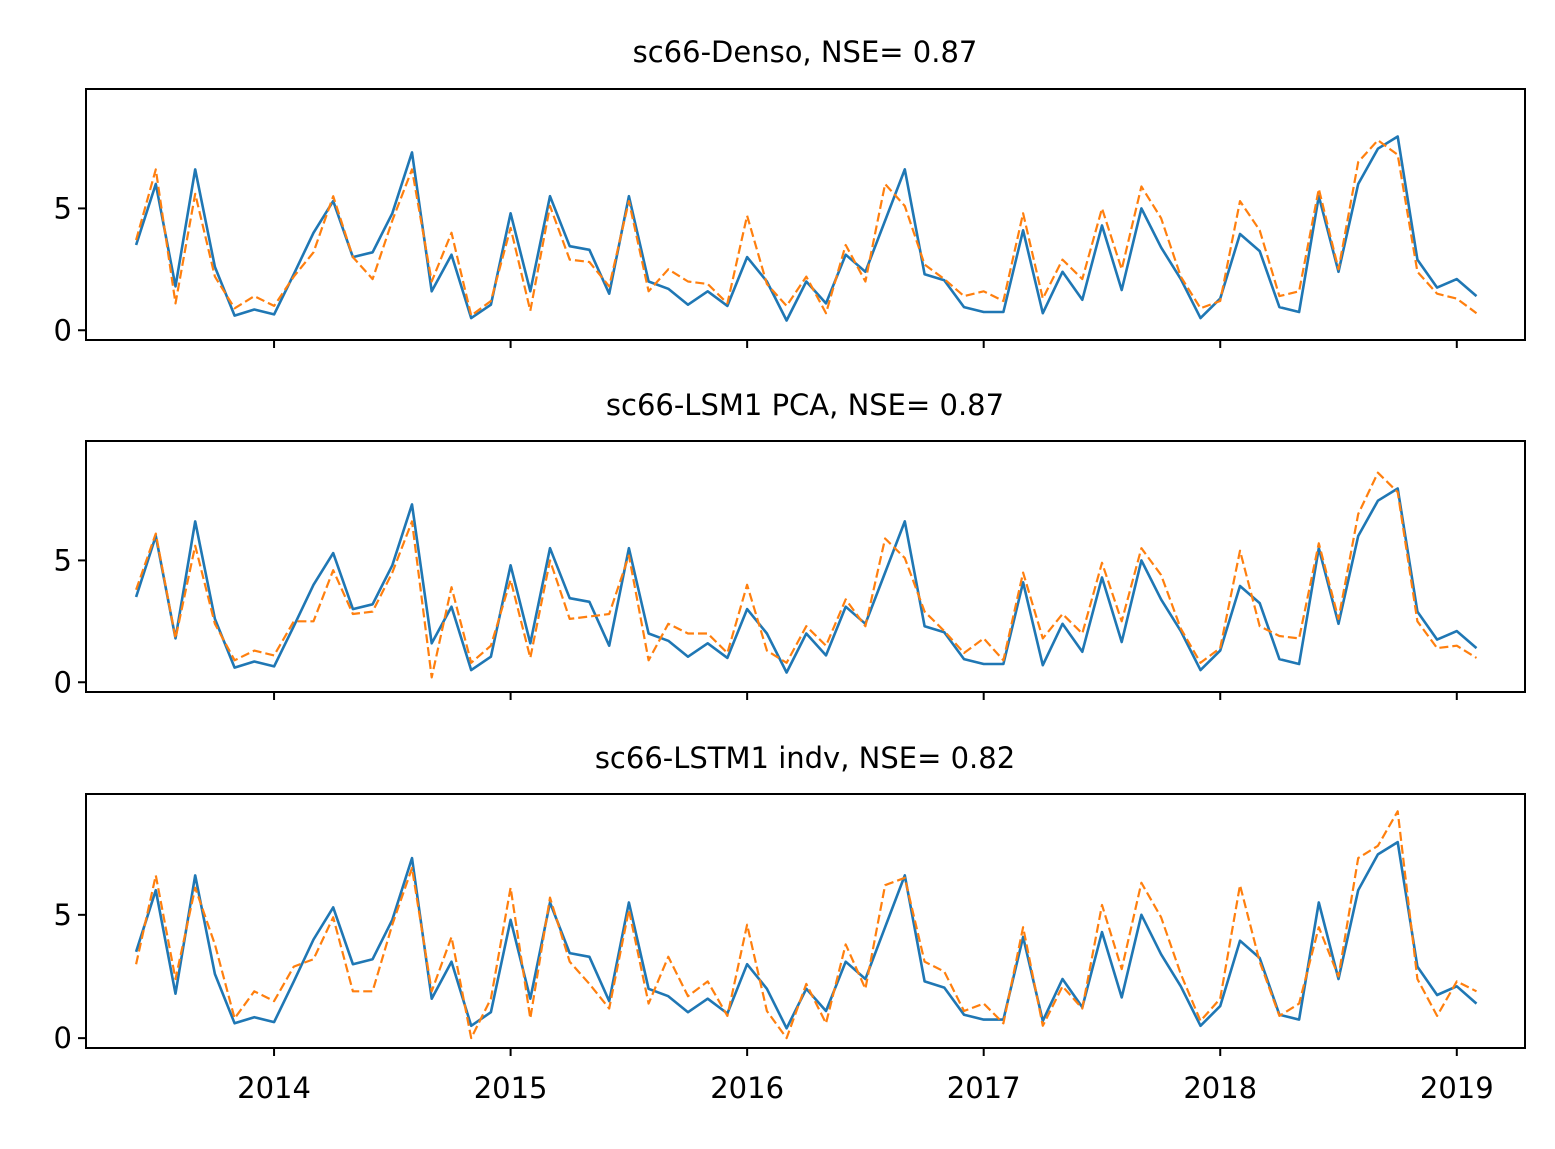  I want to click on x-tick-label: 2018, so click(1220, 1088).